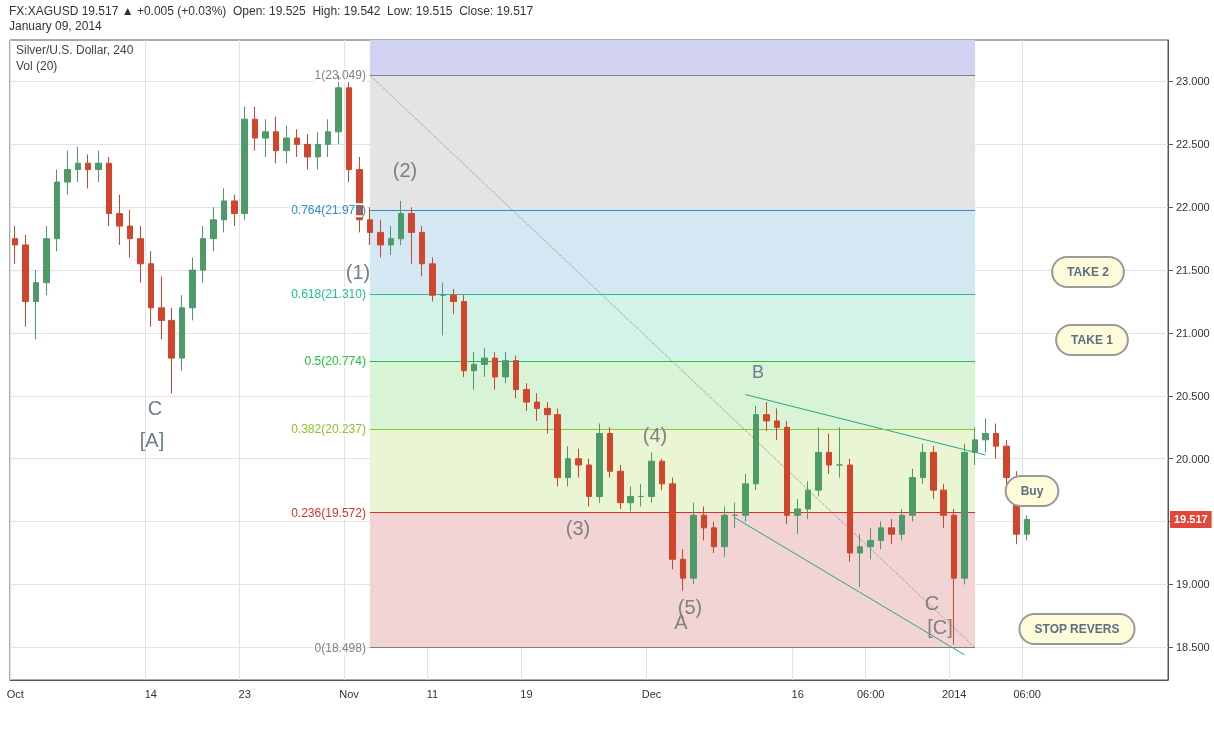 This screenshot has width=1214, height=751. What do you see at coordinates (1193, 332) in the screenshot?
I see `y-tick-label: 21.000` at bounding box center [1193, 332].